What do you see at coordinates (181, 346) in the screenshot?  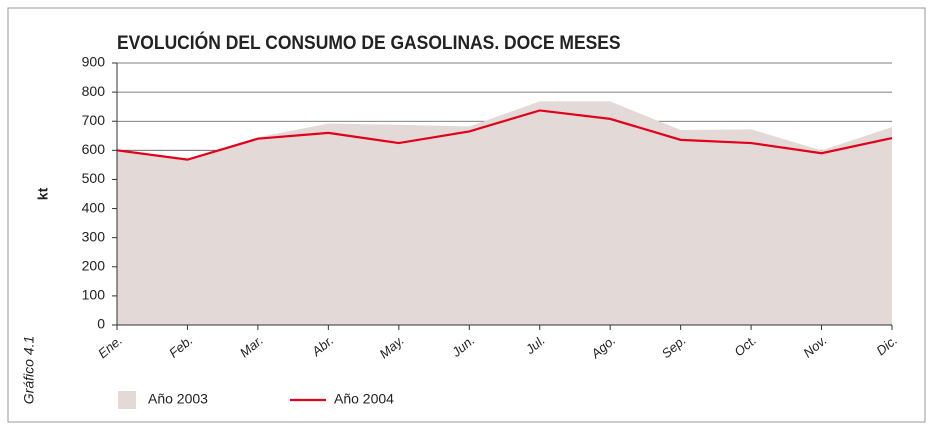 I see `x-tick-label: Feb.` at bounding box center [181, 346].